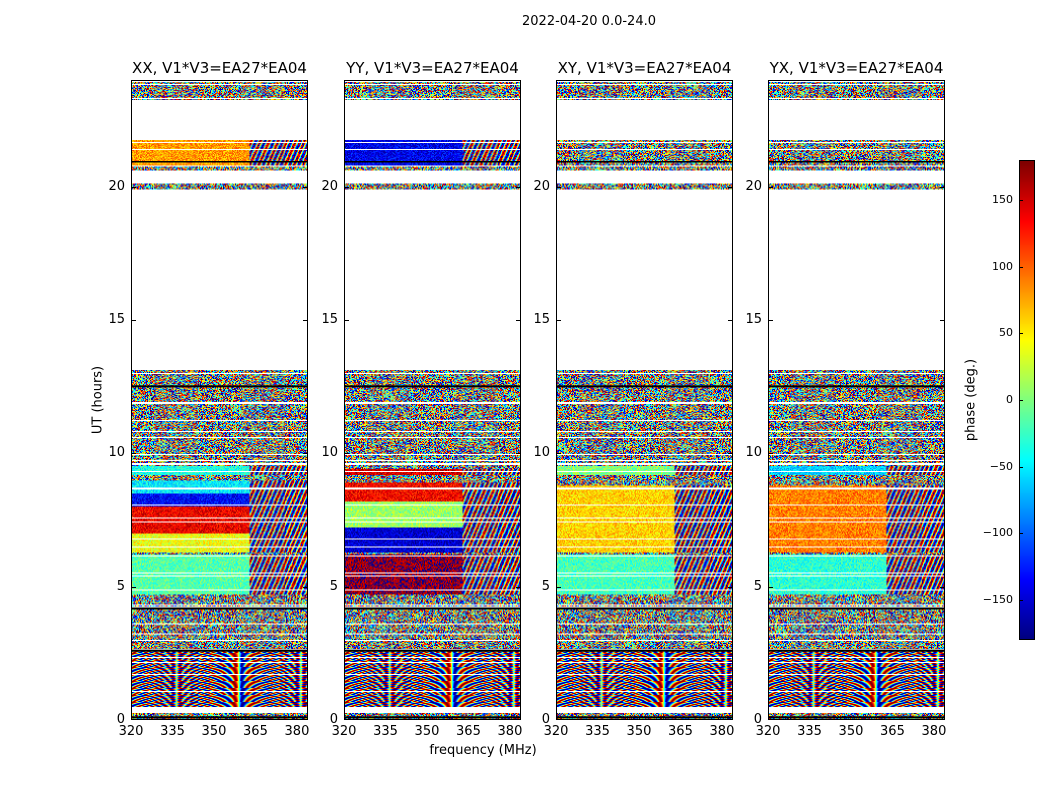 The width and height of the screenshot is (1050, 800). Describe the element at coordinates (1009, 399) in the screenshot. I see `colorbar-tick-label: 0` at that location.